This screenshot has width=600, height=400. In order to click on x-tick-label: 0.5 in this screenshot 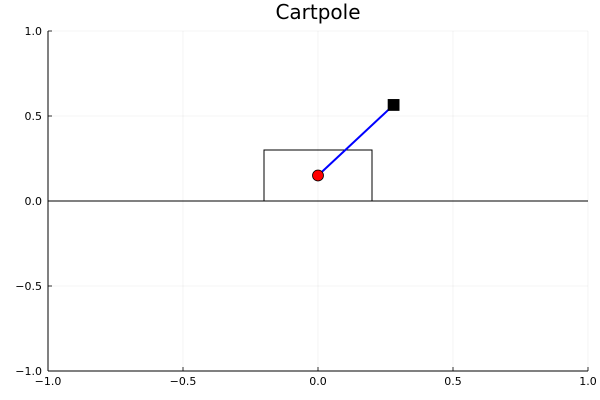, I will do `click(453, 381)`.